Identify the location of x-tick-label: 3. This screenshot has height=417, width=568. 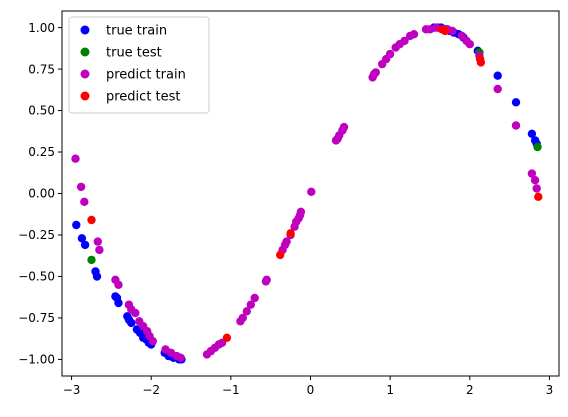
(550, 390).